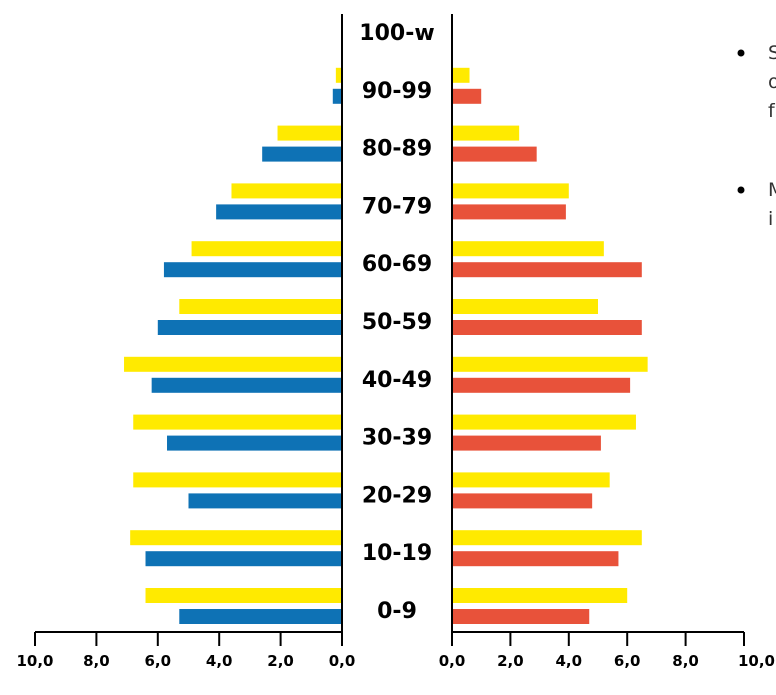 Image resolution: width=776 pixels, height=695 pixels. I want to click on age-label-70-79: 70-79, so click(397, 206).